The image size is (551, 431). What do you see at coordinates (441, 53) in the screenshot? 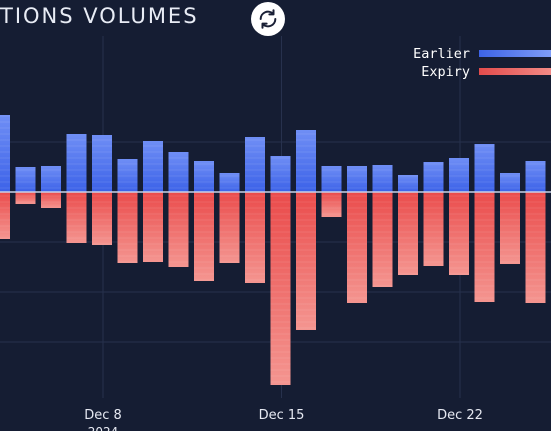
I see `legend-label-earlier: Earlier` at bounding box center [441, 53].